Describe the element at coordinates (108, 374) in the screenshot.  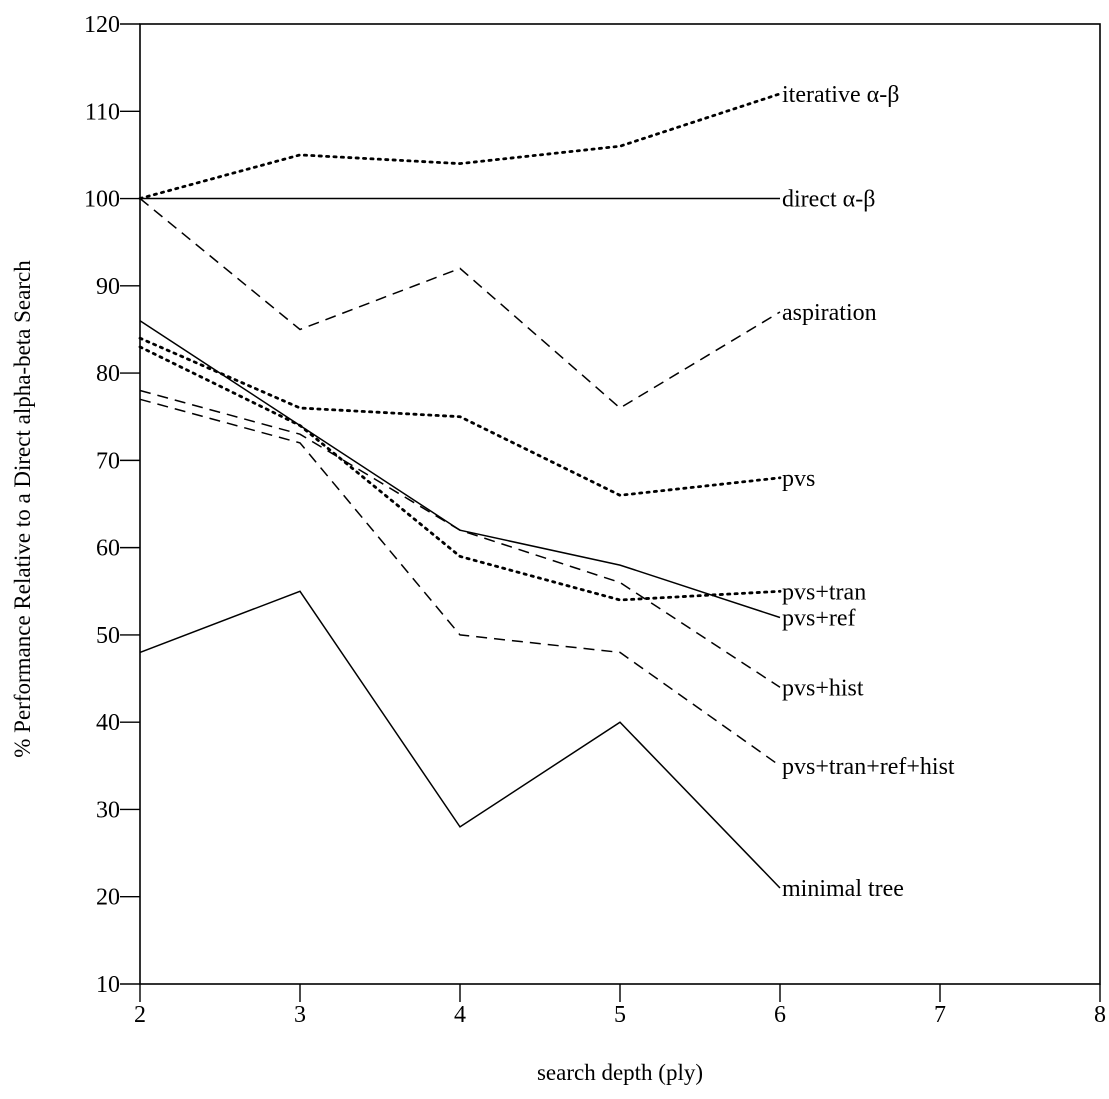
I see `y-tick-label: 80` at that location.